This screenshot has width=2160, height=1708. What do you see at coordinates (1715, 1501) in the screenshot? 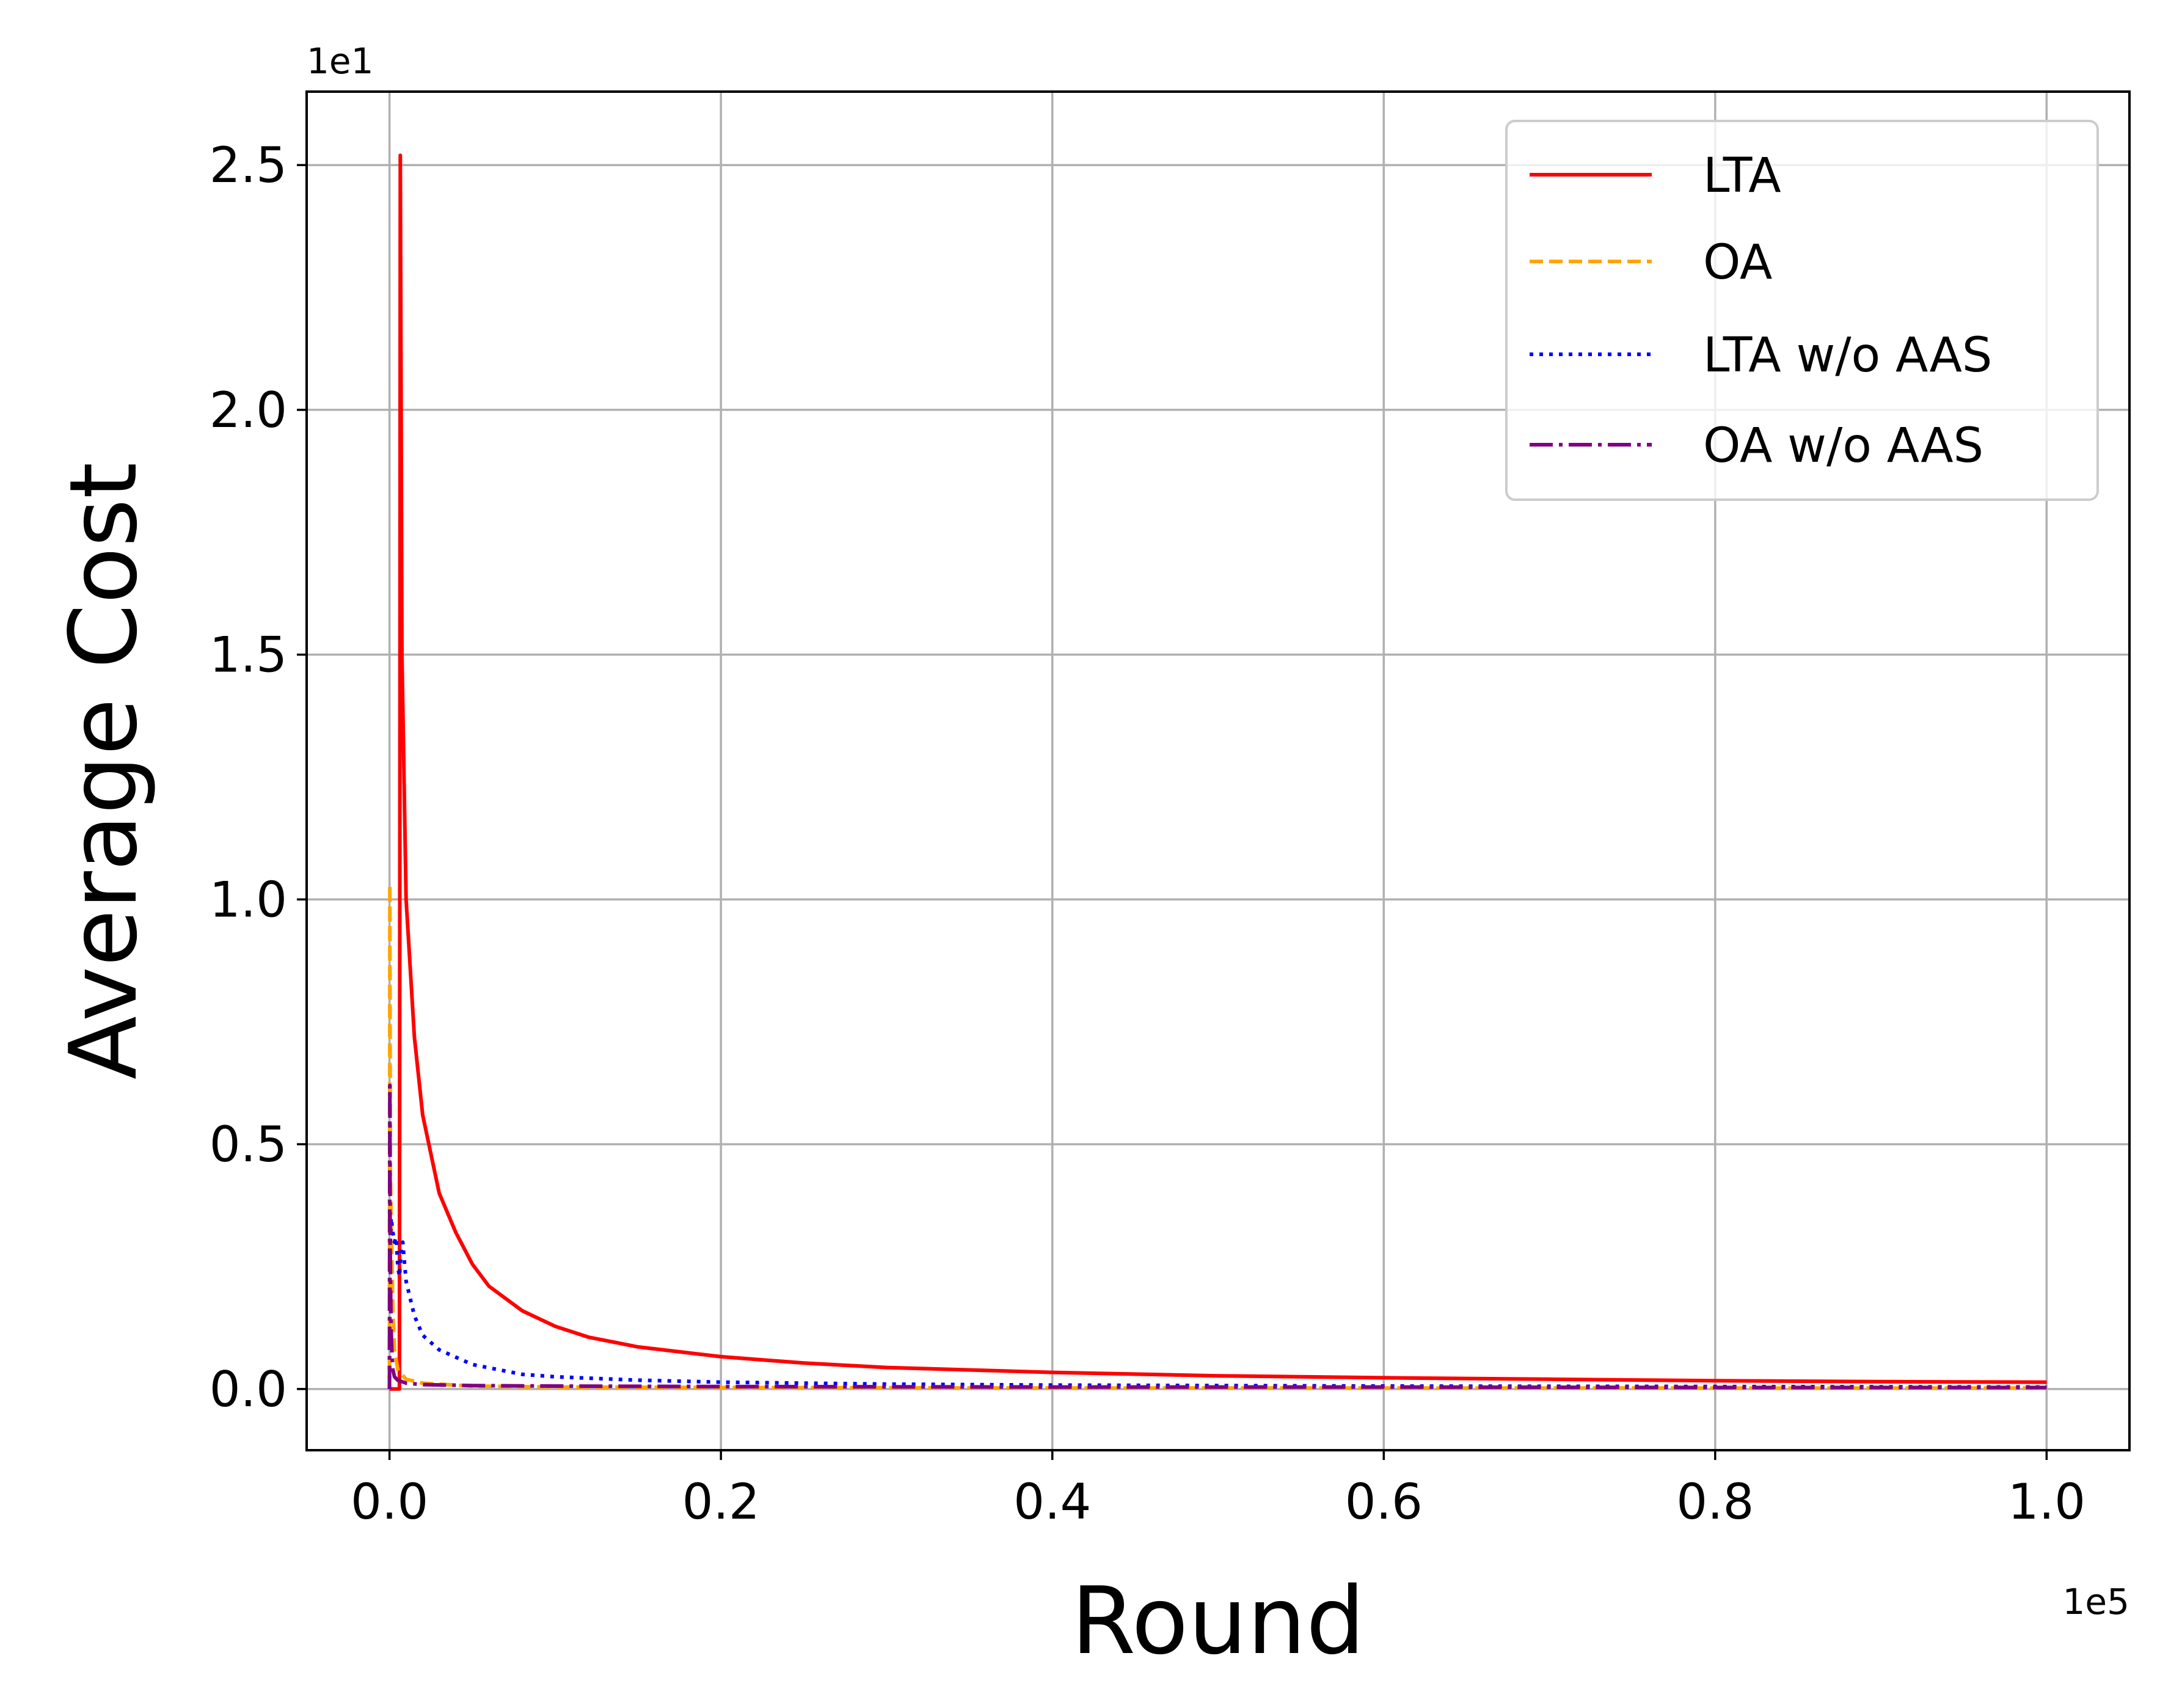
I see `x-tick-label: 0.8` at bounding box center [1715, 1501].